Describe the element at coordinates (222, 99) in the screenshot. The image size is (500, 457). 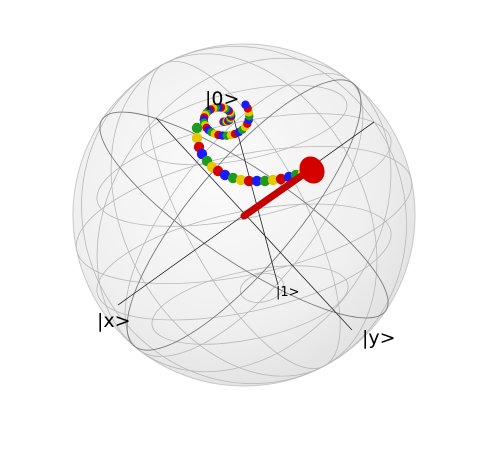
I see `label-zero: |0>` at that location.